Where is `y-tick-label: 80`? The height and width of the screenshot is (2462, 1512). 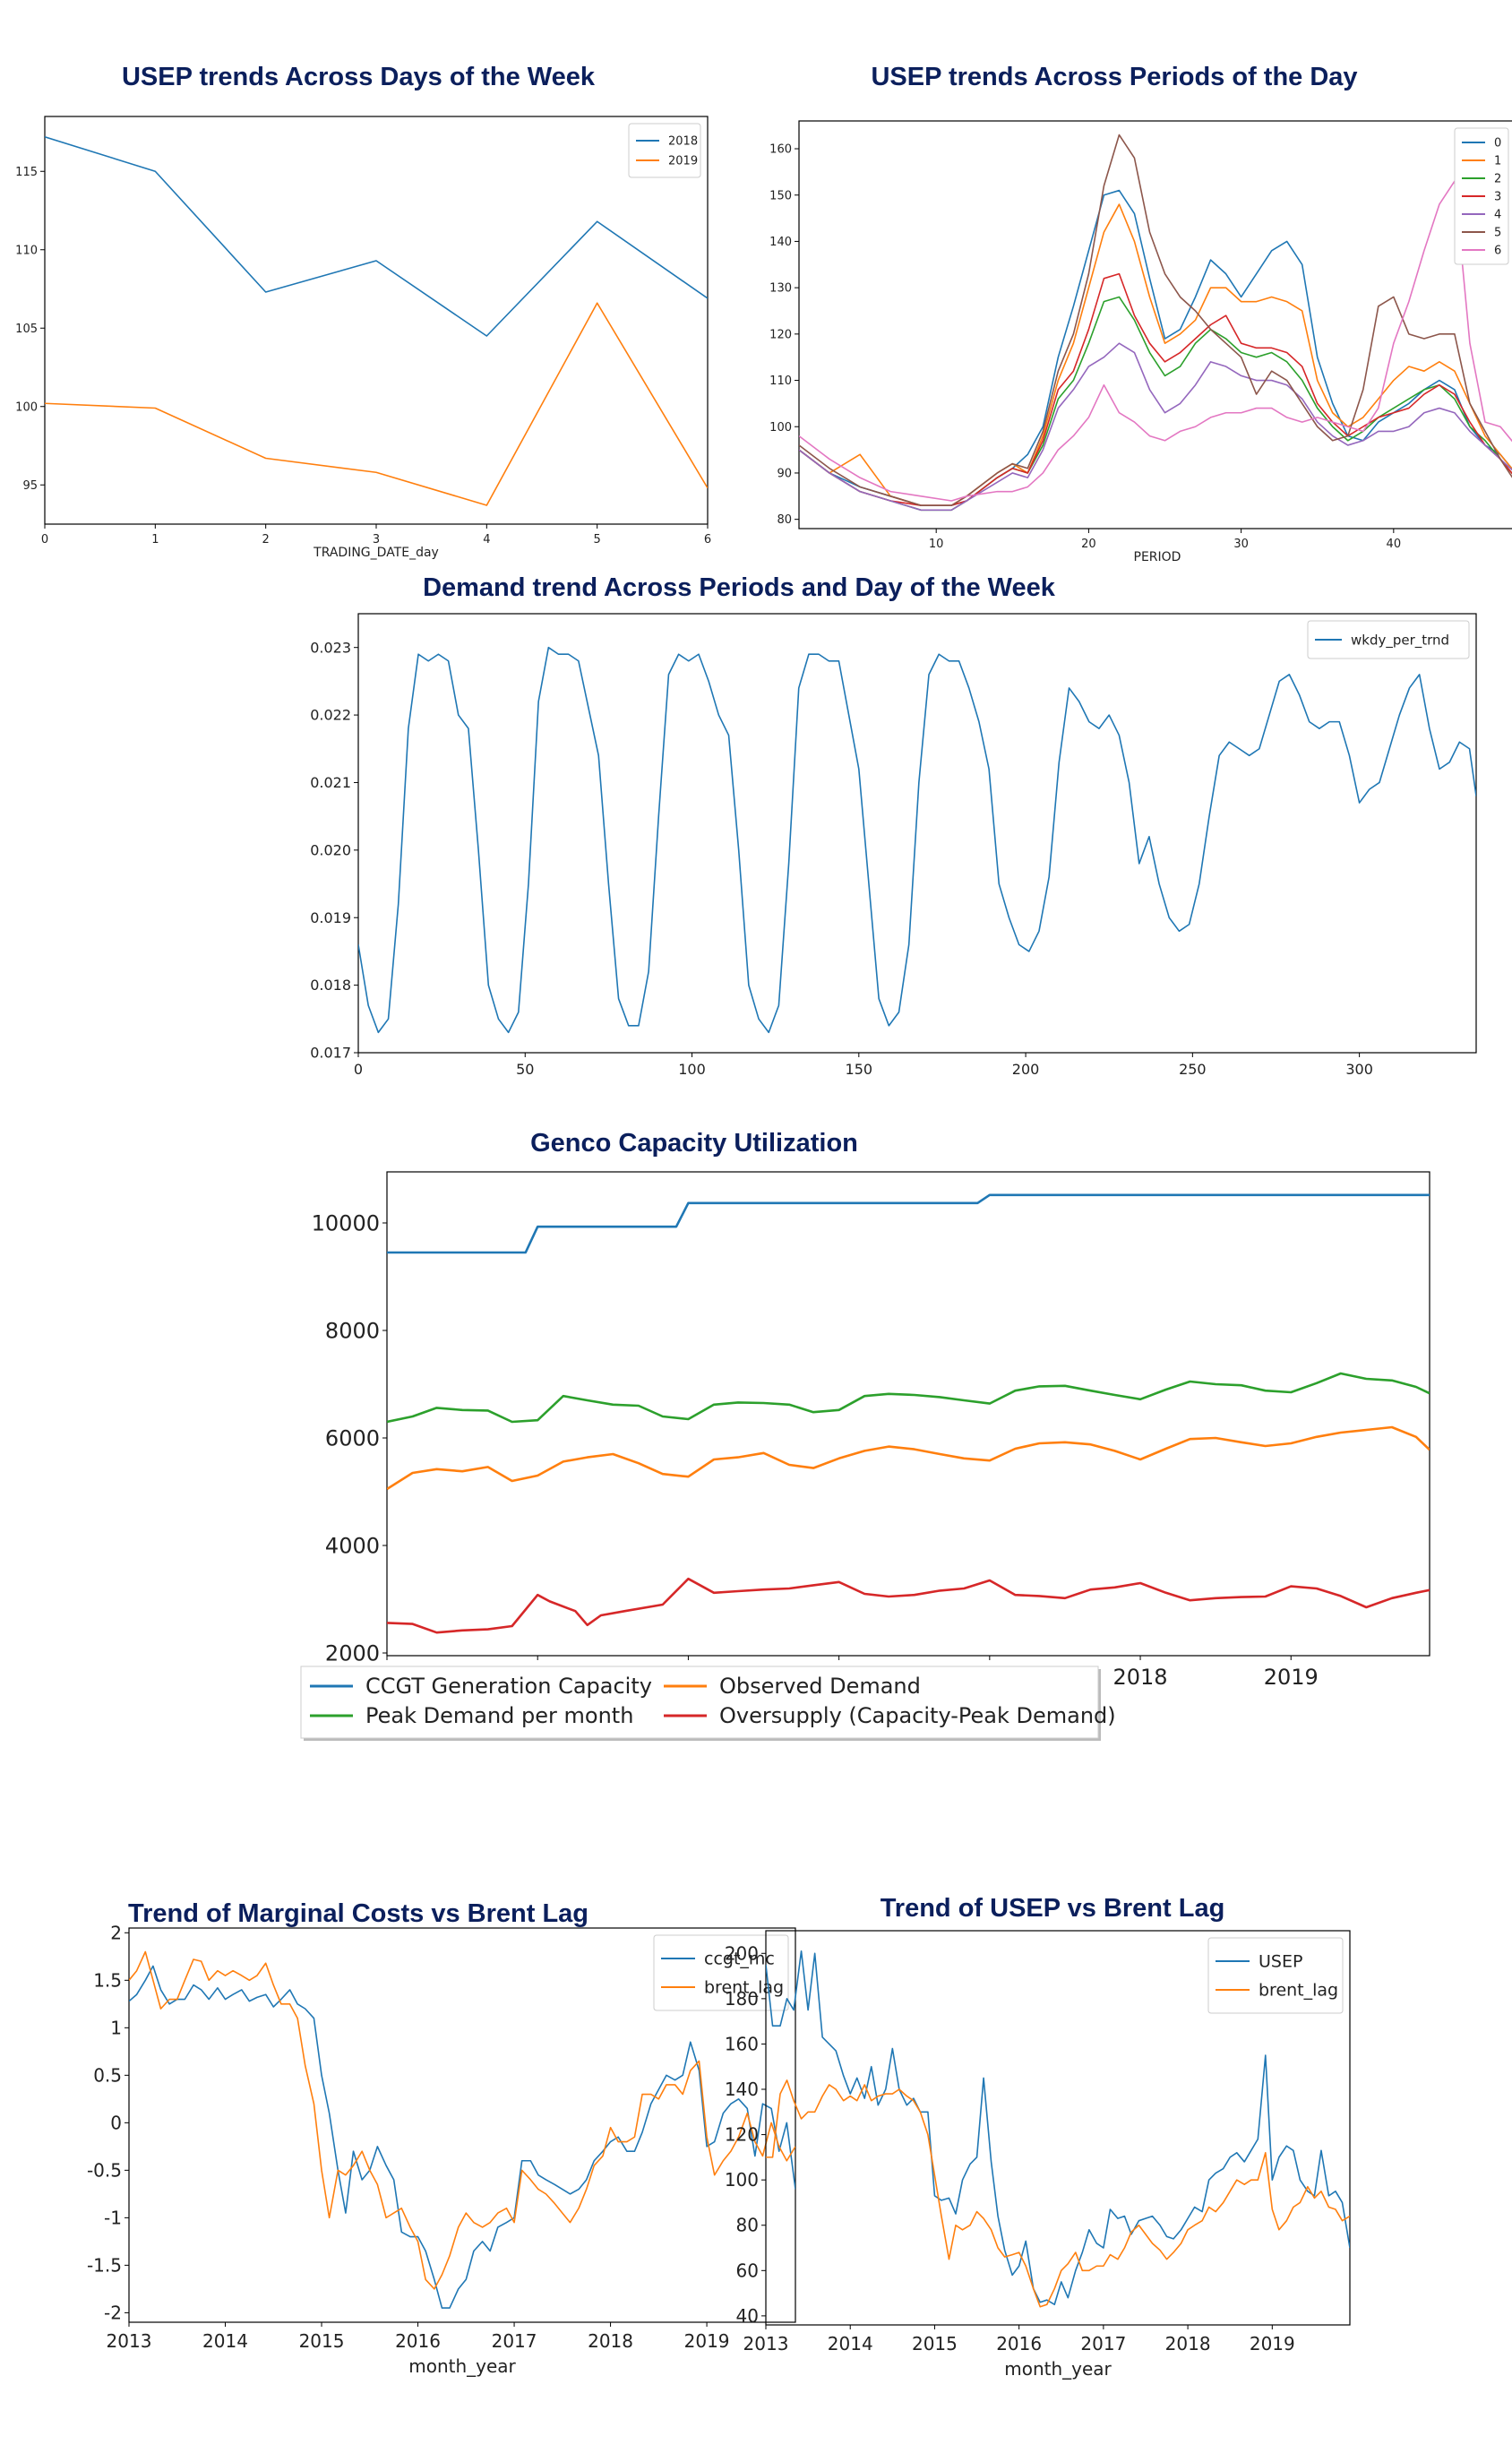 y-tick-label: 80 is located at coordinates (748, 2225).